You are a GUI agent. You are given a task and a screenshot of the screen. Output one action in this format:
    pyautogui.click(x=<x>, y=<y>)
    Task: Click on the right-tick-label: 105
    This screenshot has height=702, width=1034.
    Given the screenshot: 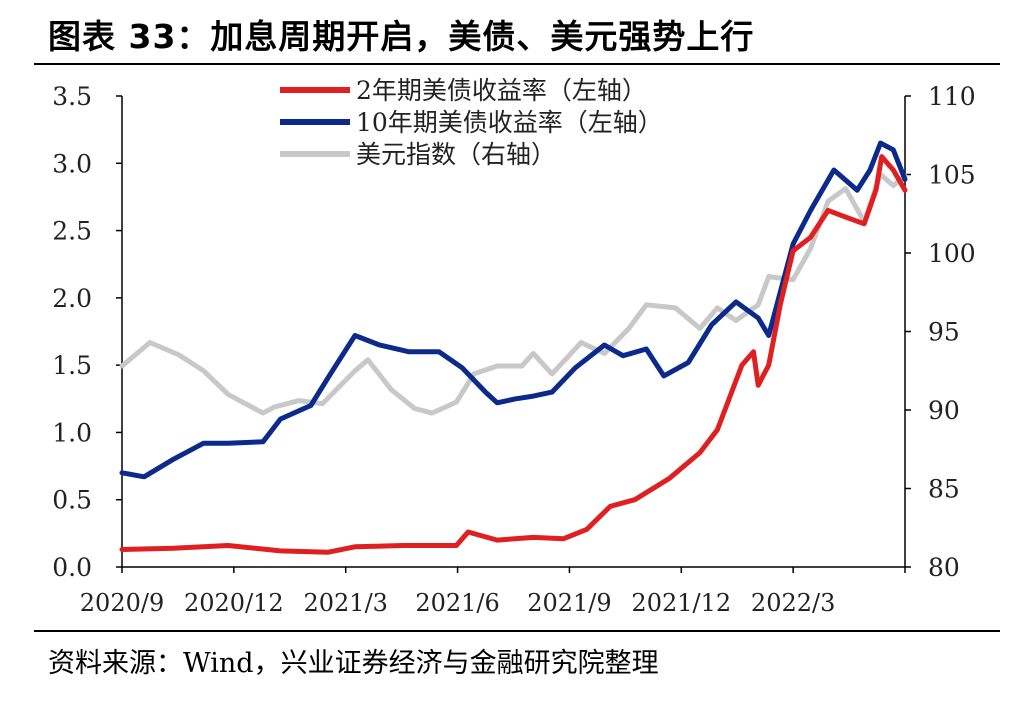 What is the action you would take?
    pyautogui.click(x=952, y=175)
    